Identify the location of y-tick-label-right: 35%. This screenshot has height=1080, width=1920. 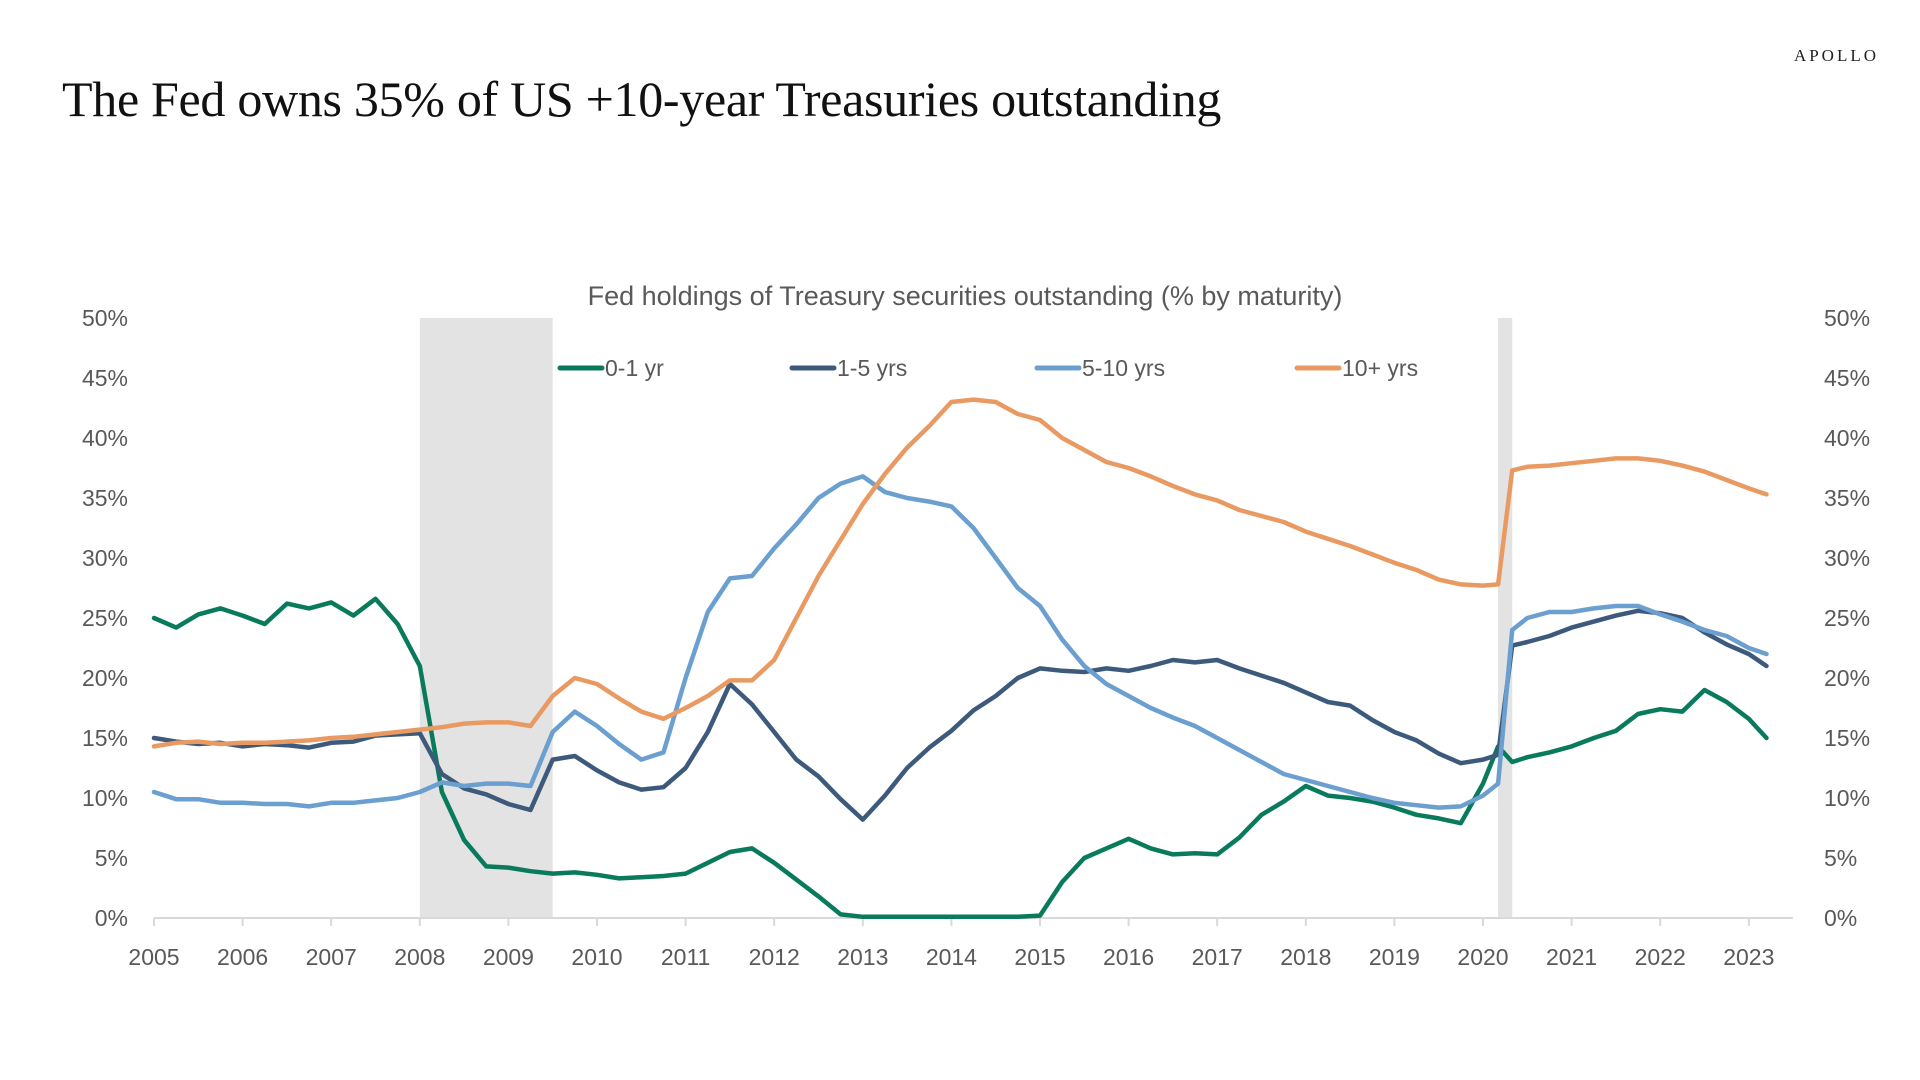
(1847, 498).